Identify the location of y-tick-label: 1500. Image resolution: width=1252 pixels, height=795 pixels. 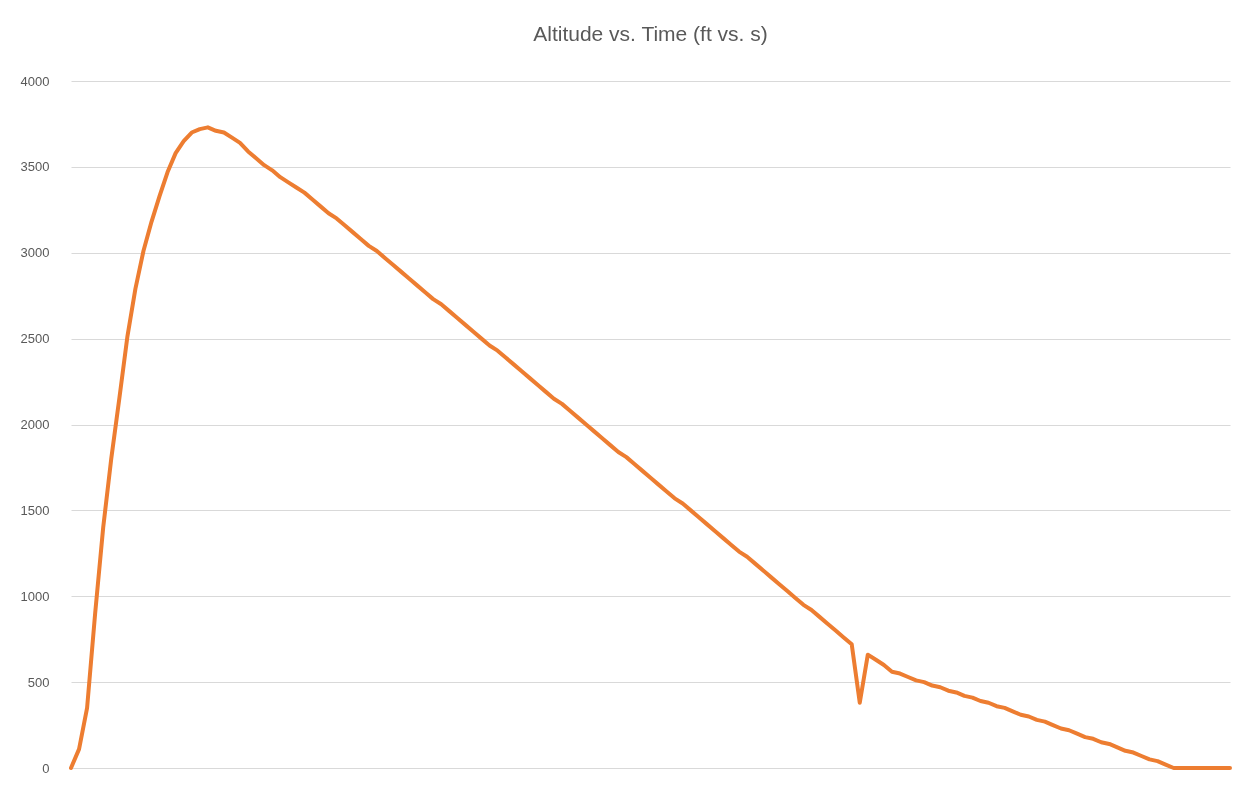
(35, 510).